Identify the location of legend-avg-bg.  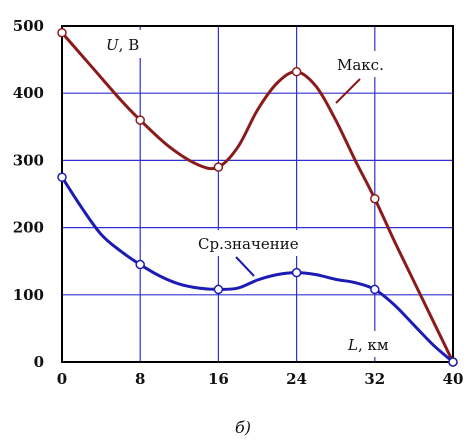
(258, 243).